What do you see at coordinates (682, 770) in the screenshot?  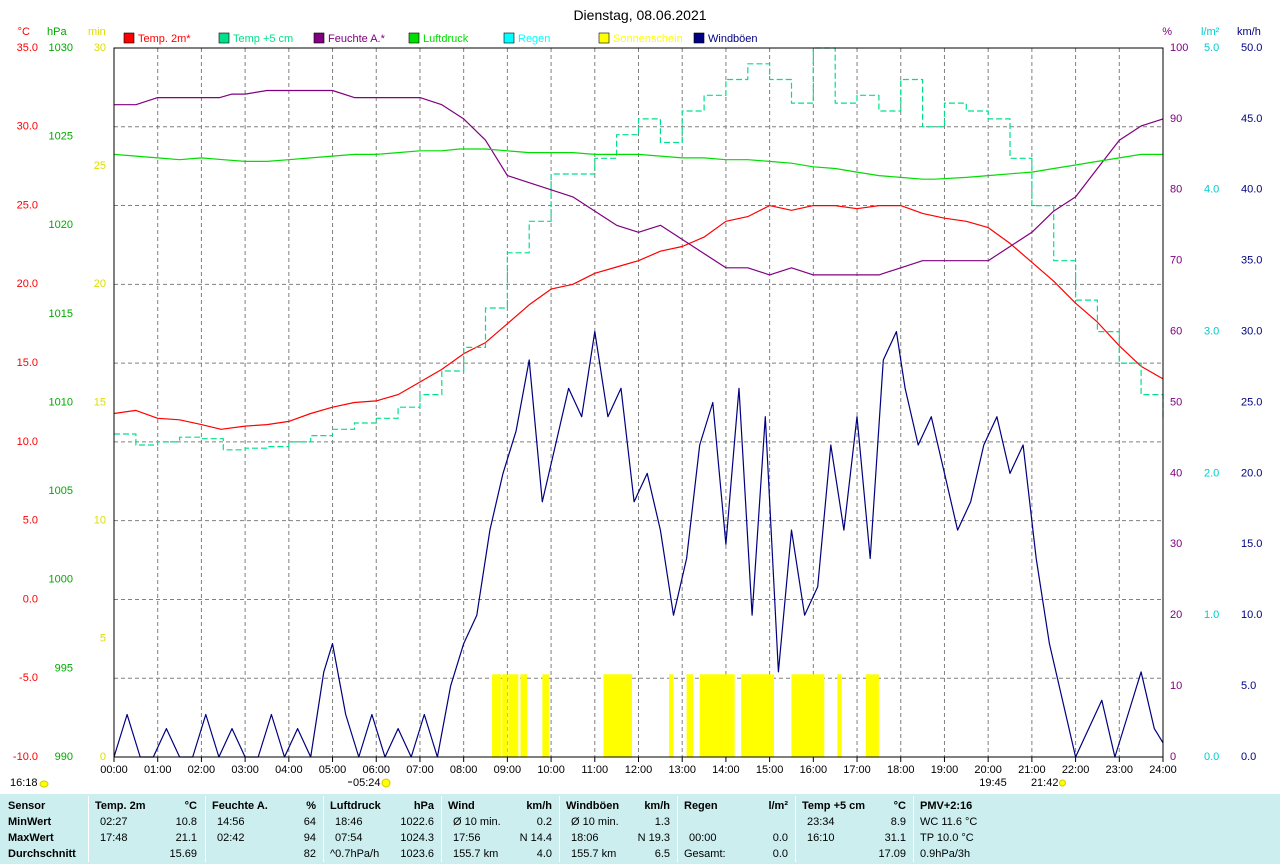 I see `x-tick-label: 13:00` at bounding box center [682, 770].